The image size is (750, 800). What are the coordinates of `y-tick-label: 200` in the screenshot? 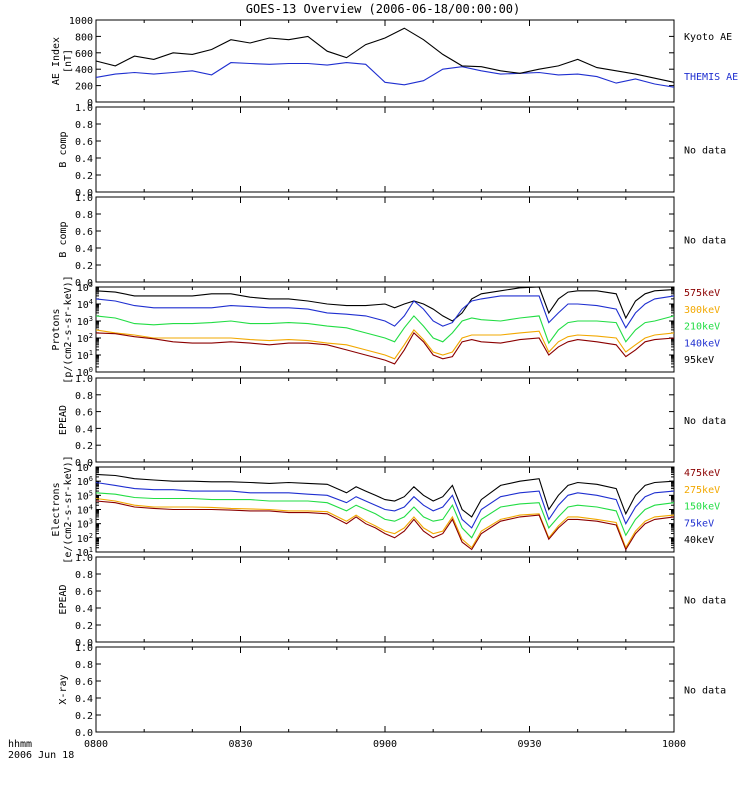 It's located at (84, 87).